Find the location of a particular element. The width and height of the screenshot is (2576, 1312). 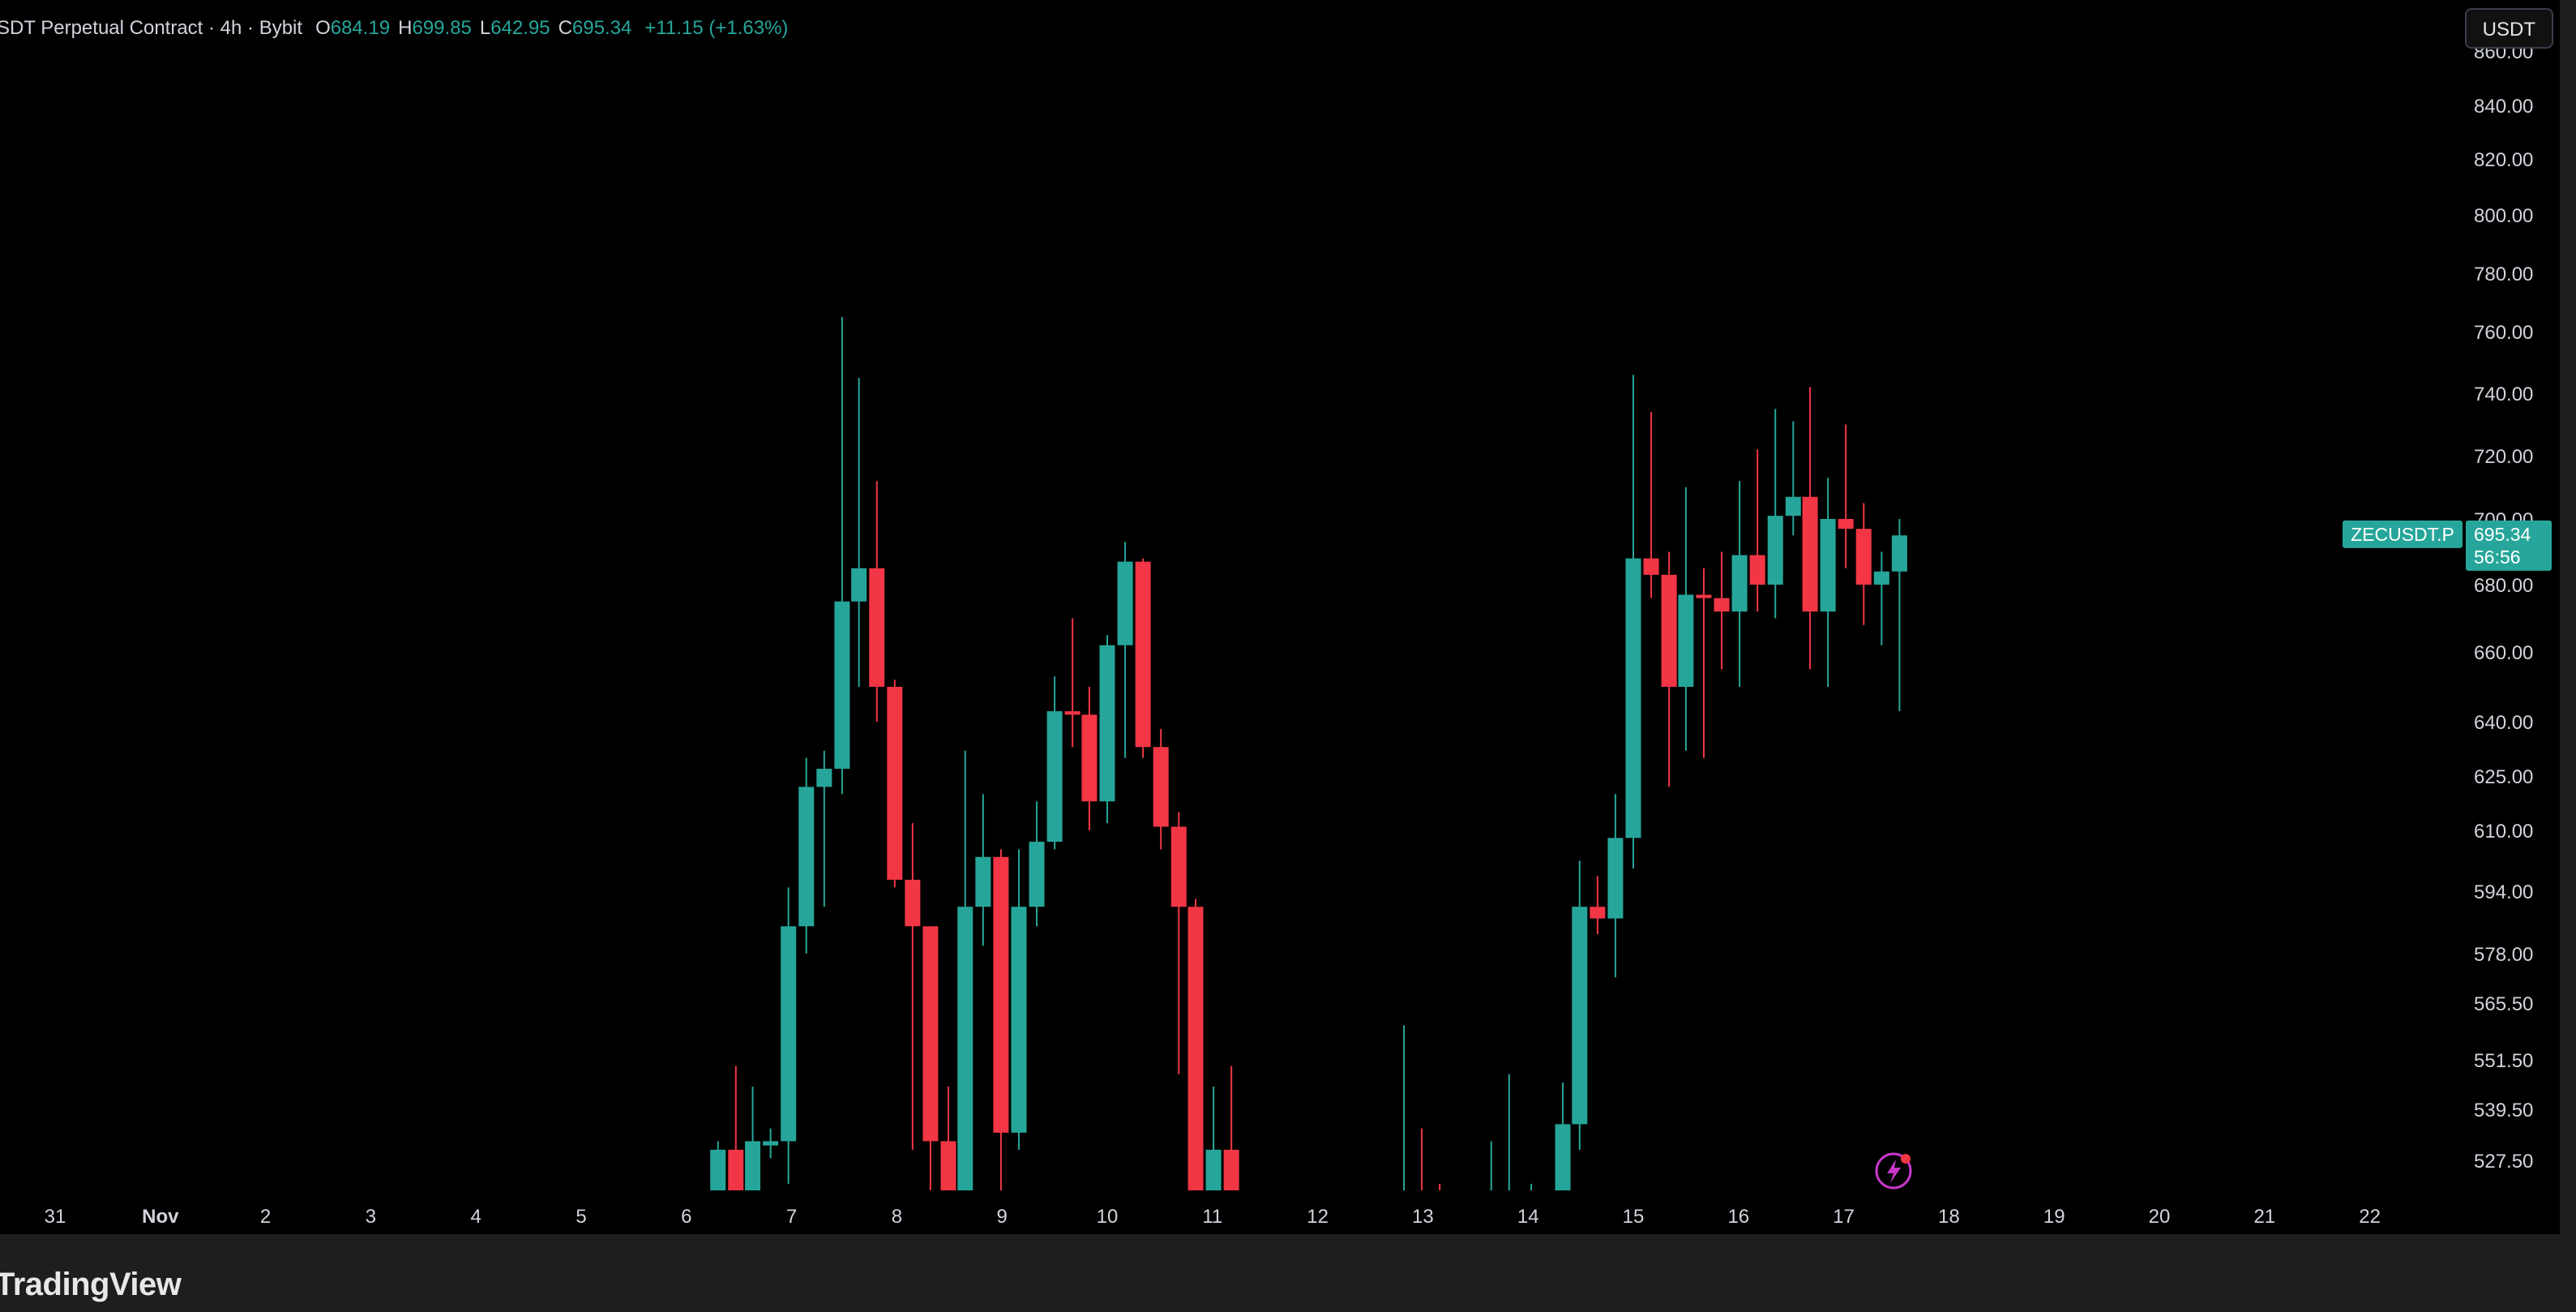

price-tick-label: 594.00 is located at coordinates (2503, 892).